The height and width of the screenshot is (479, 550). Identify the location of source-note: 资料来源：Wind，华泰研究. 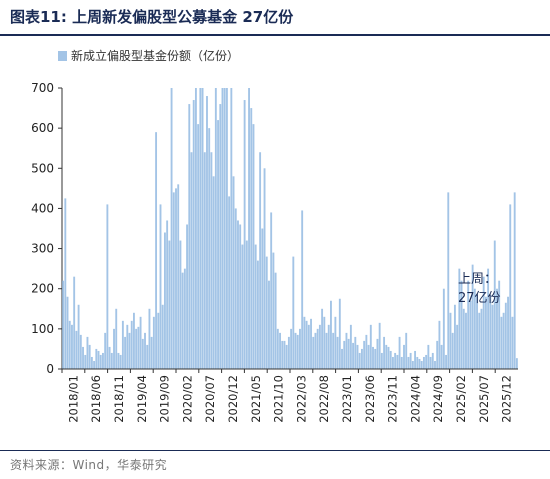
(89, 465).